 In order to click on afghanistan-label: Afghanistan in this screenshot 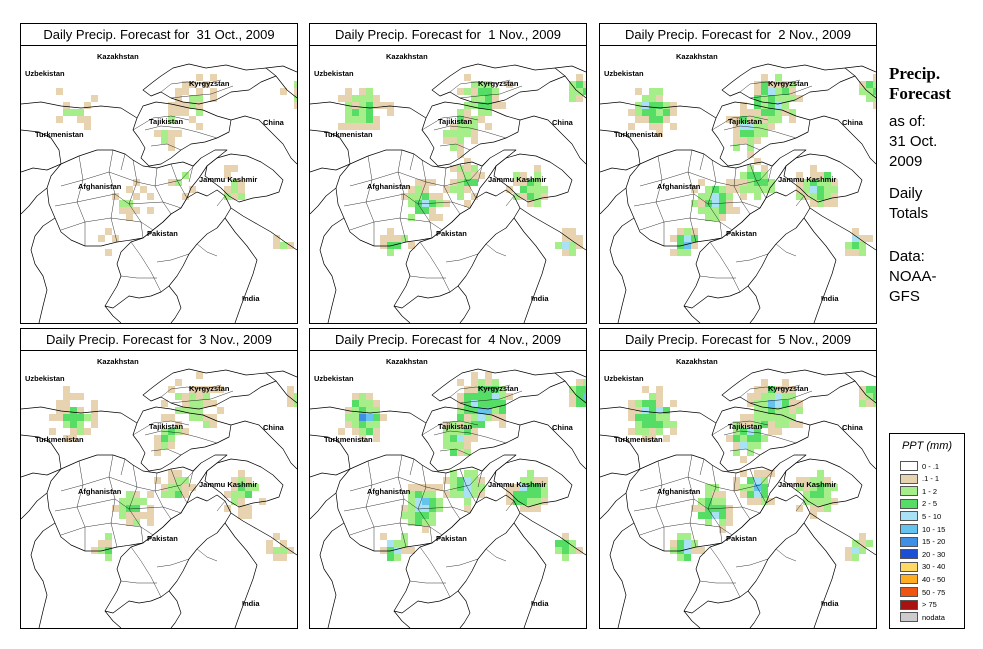, I will do `click(100, 186)`.